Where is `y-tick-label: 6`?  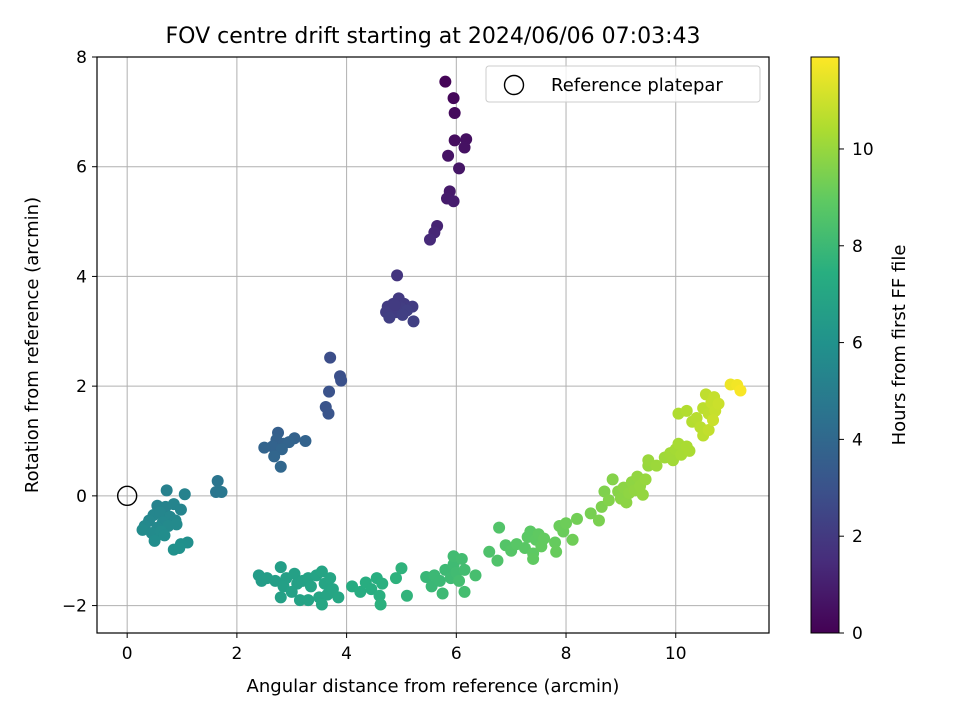 y-tick-label: 6 is located at coordinates (81, 168).